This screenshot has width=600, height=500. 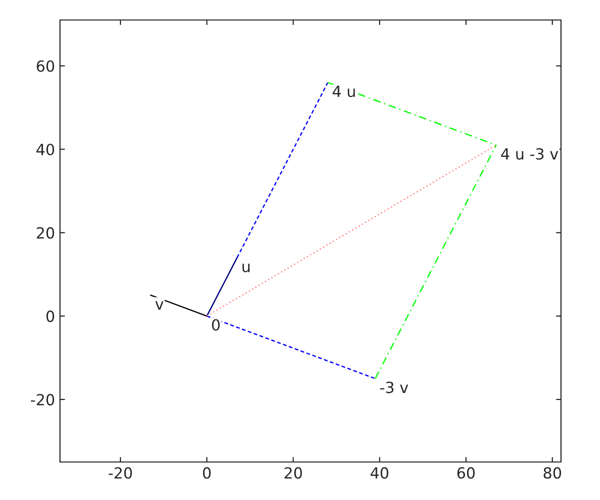 What do you see at coordinates (529, 154) in the screenshot?
I see `annotation: 4 u -3 v` at bounding box center [529, 154].